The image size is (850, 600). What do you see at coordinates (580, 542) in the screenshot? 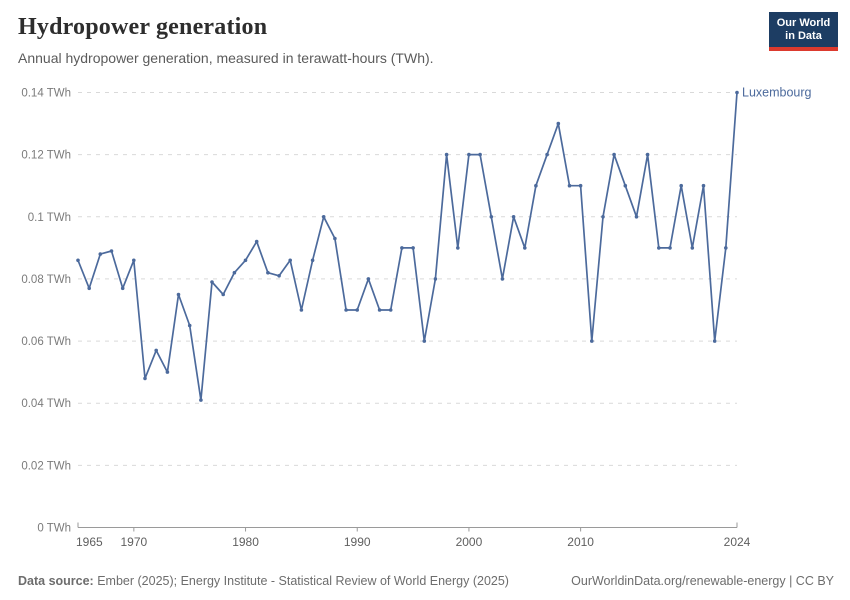
I see `x-axis-tick-label: 2010` at bounding box center [580, 542].